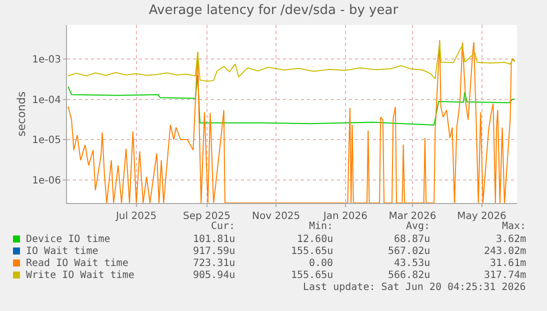 The image size is (547, 311). What do you see at coordinates (46, 60) in the screenshot?
I see `y-tick-label: 1e-03` at bounding box center [46, 60].